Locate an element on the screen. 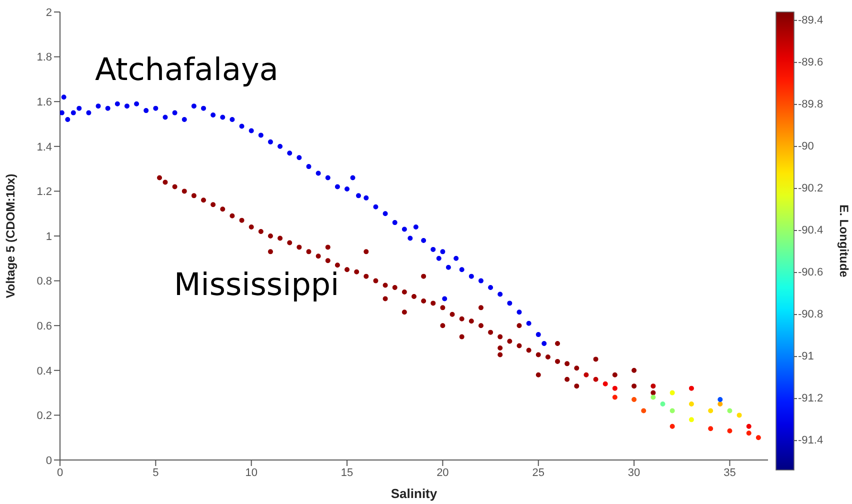 The height and width of the screenshot is (504, 852). x-tick-label: 15 is located at coordinates (347, 472).